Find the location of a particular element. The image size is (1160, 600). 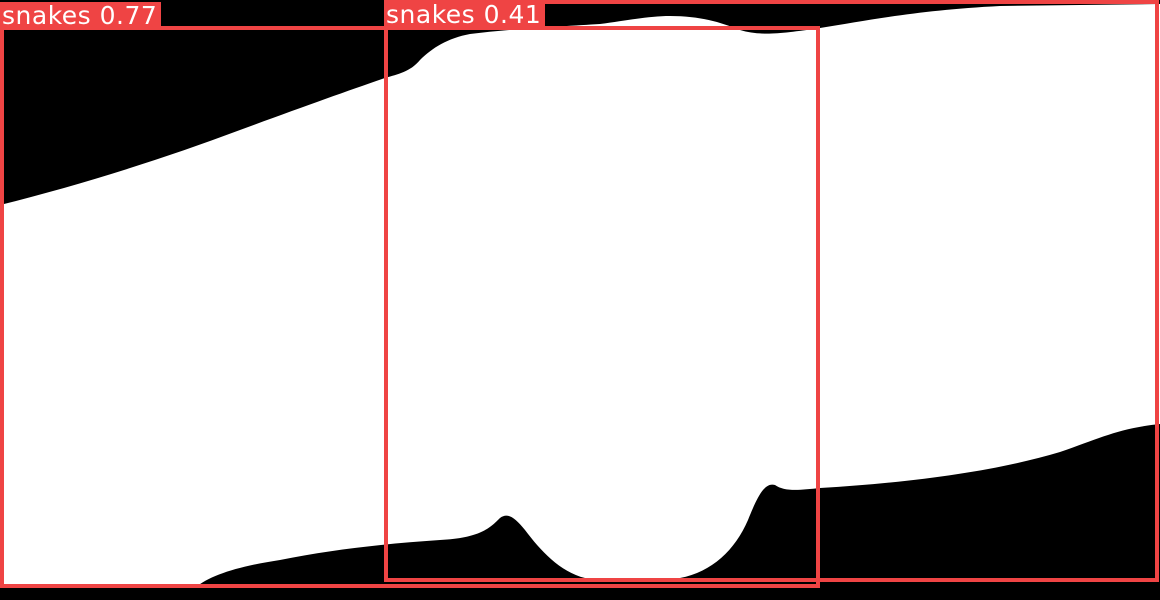

detection-label-2: snakes 0.41 is located at coordinates (465, 14).